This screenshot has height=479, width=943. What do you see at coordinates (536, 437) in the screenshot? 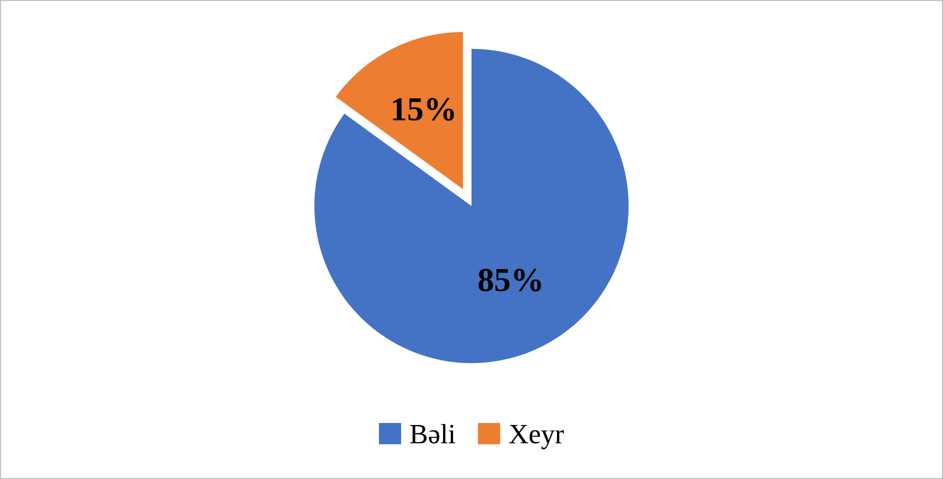
I see `legend-label: Xeyr` at bounding box center [536, 437].